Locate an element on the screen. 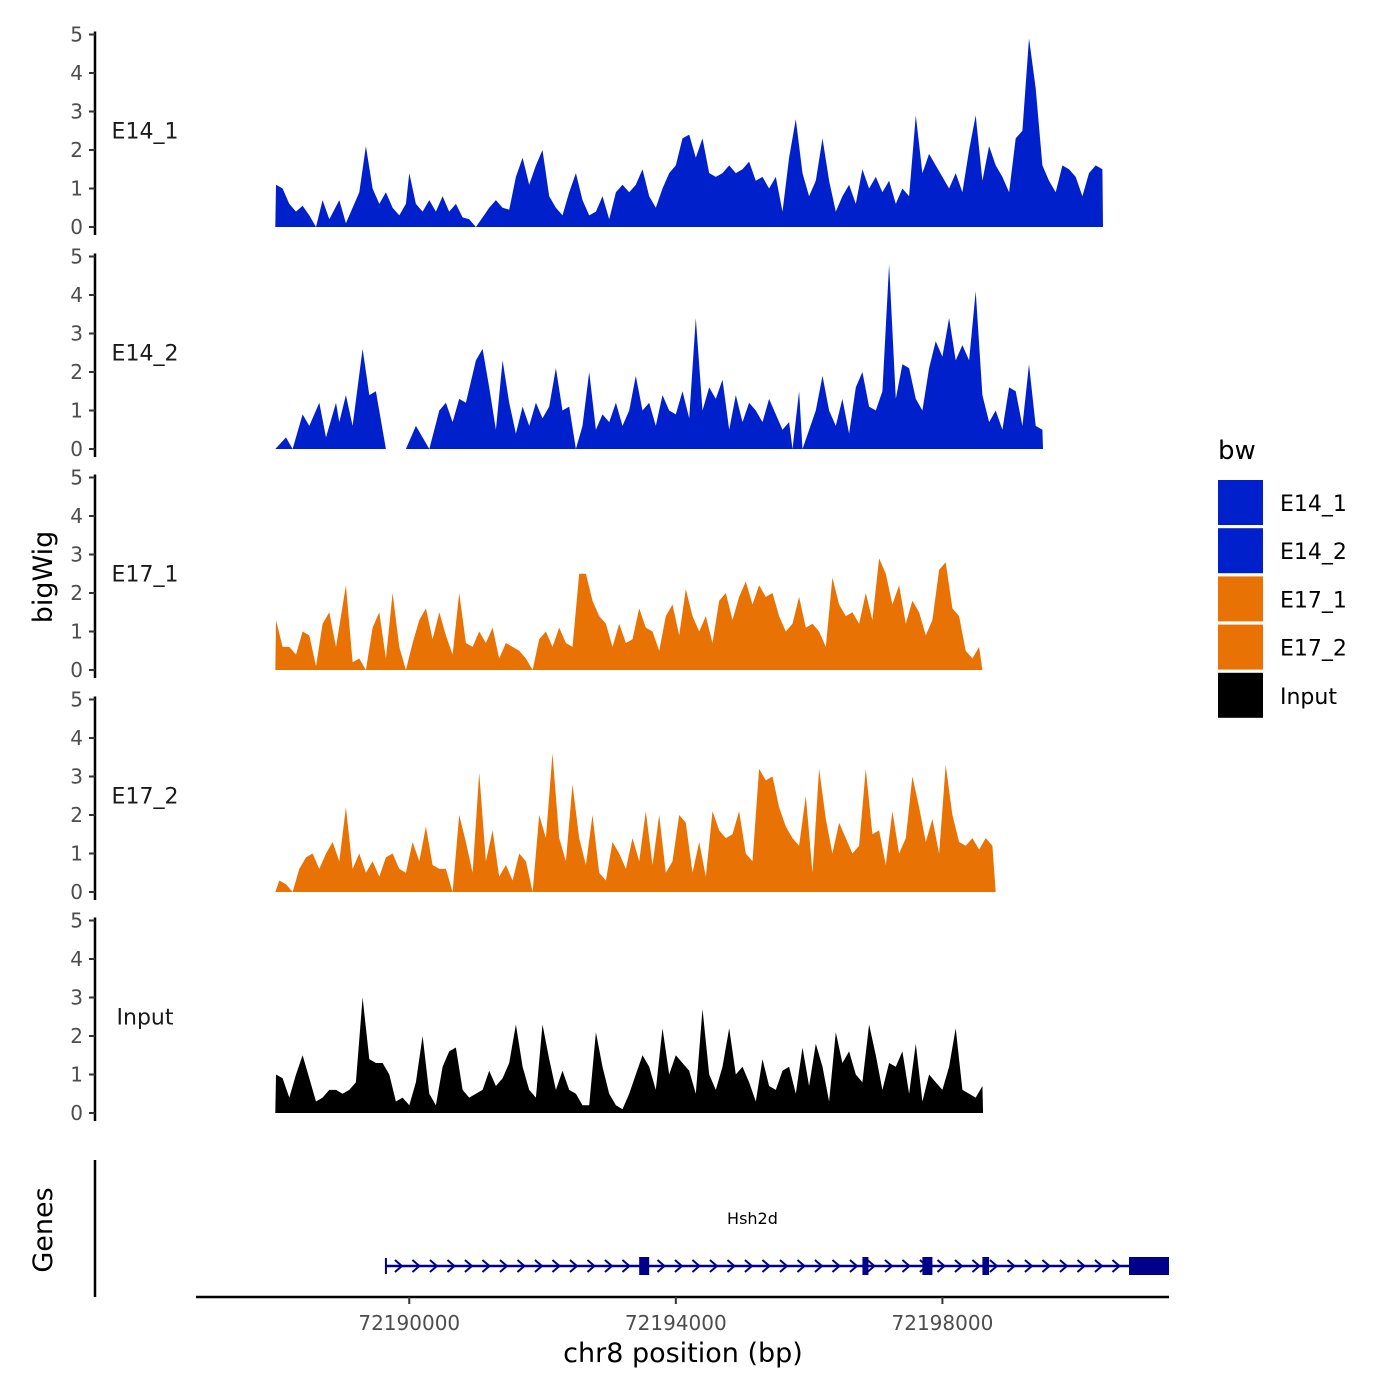 This screenshot has width=1400, height=1400. track-E14_1: 0 1 2 3 4 5 E14_1 is located at coordinates (586, 131).